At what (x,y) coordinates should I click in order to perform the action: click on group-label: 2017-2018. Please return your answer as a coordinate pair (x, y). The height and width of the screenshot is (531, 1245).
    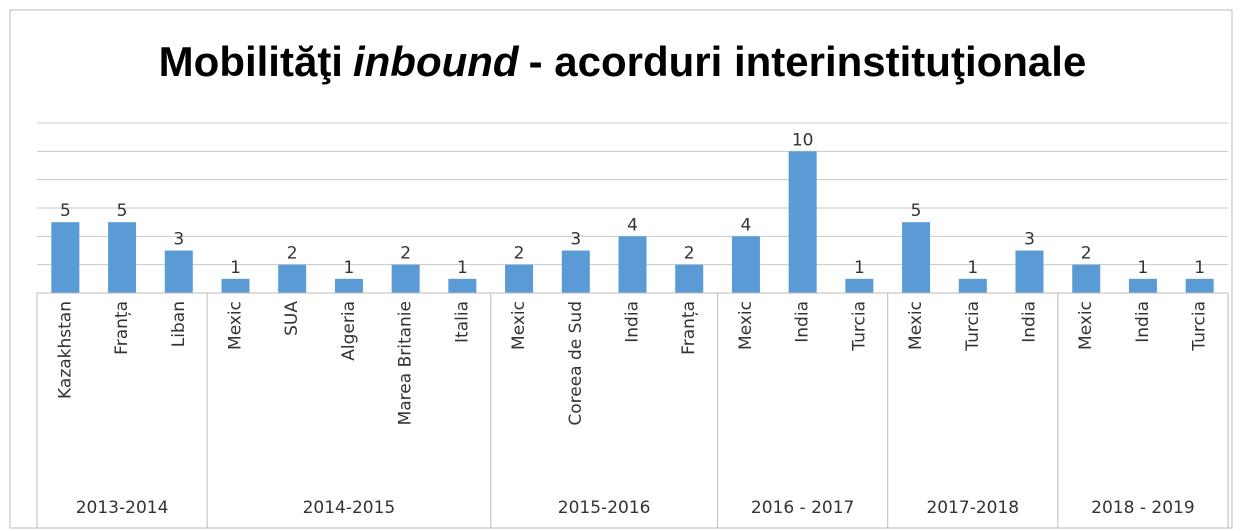
    Looking at the image, I should click on (972, 508).